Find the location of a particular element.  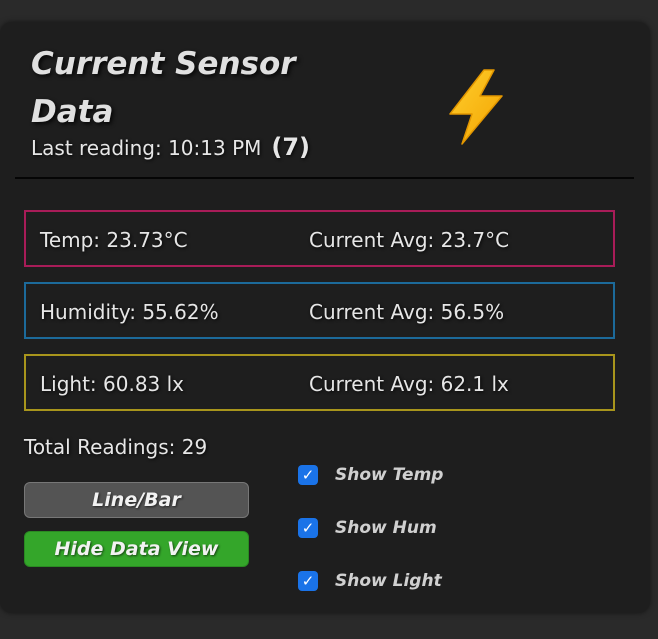

show-light-label: Show Light is located at coordinates (388, 581).